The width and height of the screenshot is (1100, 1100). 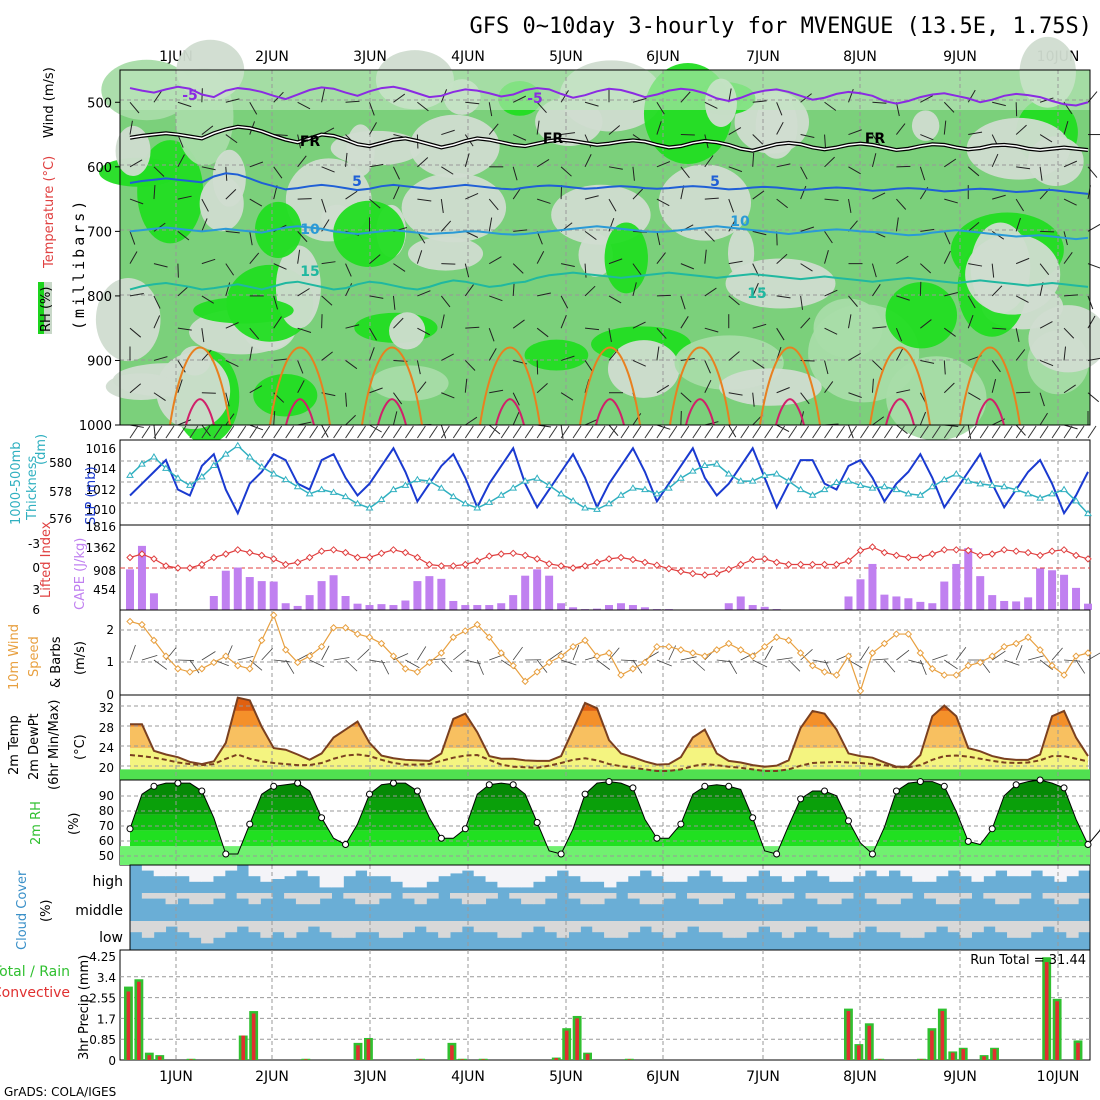 I want to click on precip-tick: 3.4, so click(x=106, y=978).